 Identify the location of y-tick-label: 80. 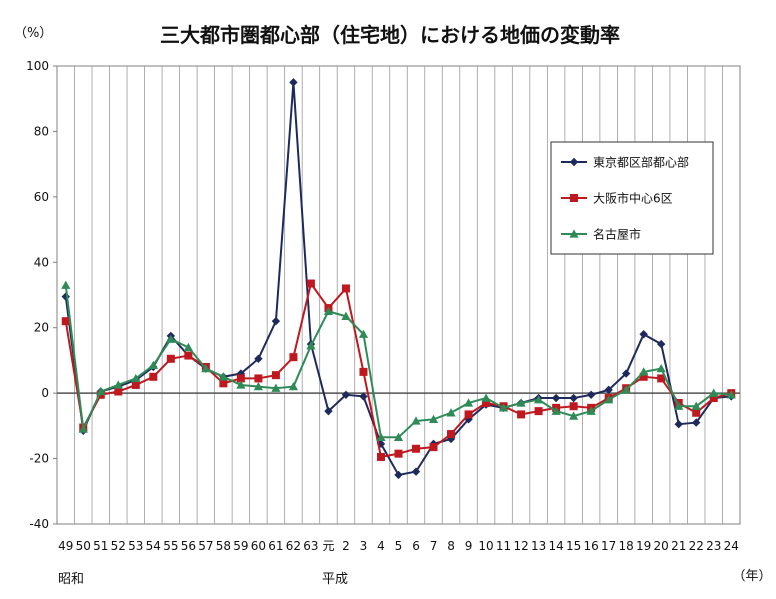
(41, 131).